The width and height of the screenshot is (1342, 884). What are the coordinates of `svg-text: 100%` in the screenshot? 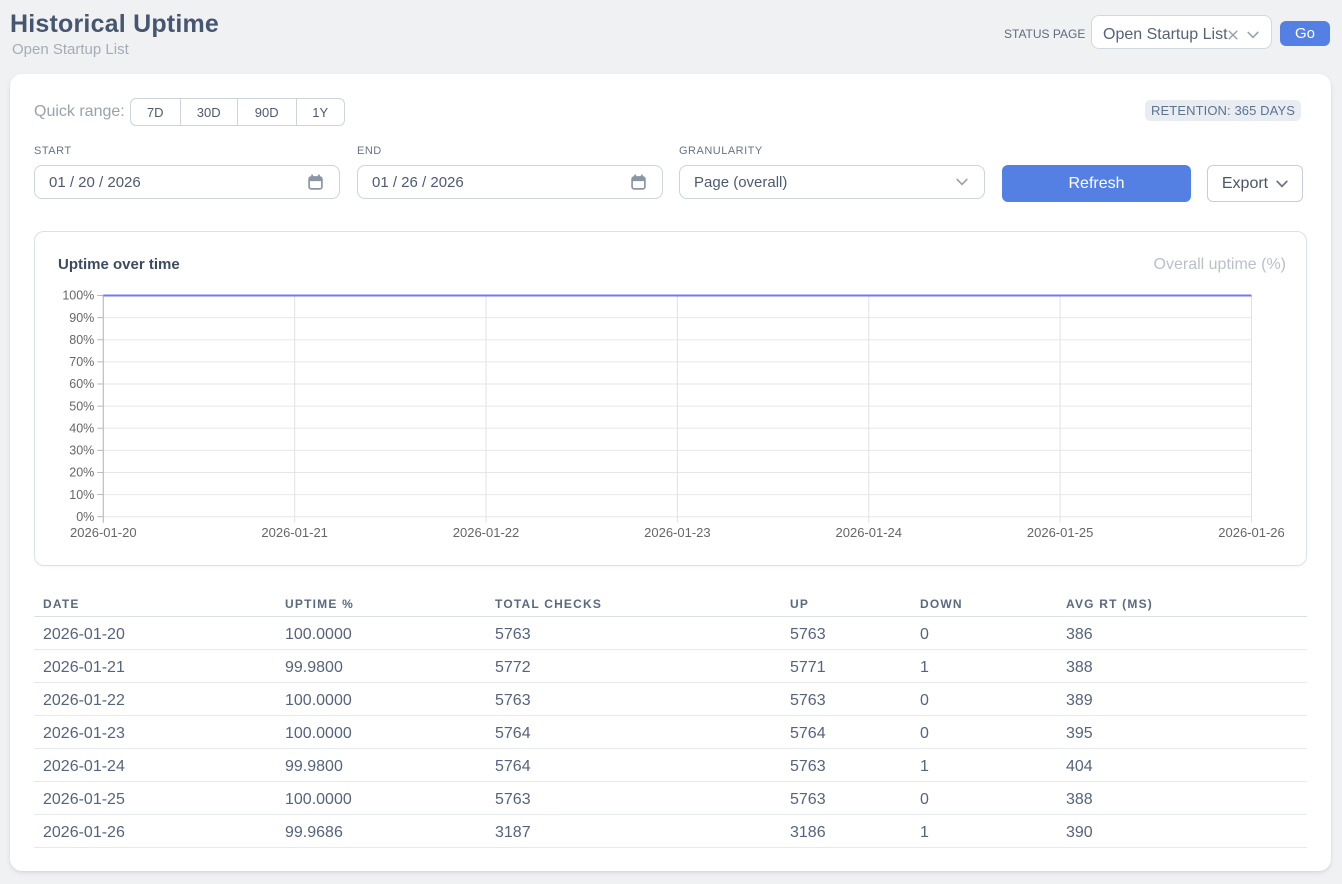 It's located at (78, 296).